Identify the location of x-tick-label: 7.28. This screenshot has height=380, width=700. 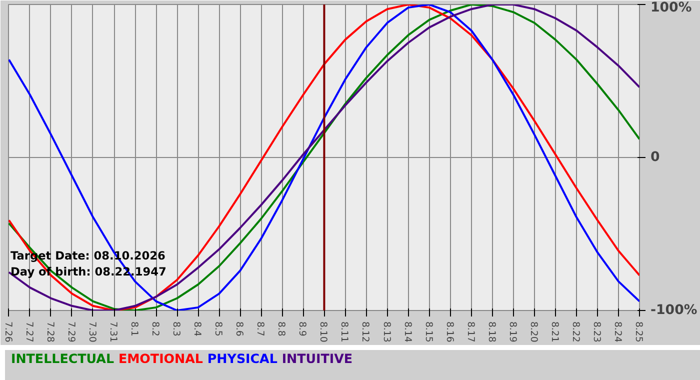
(50, 332).